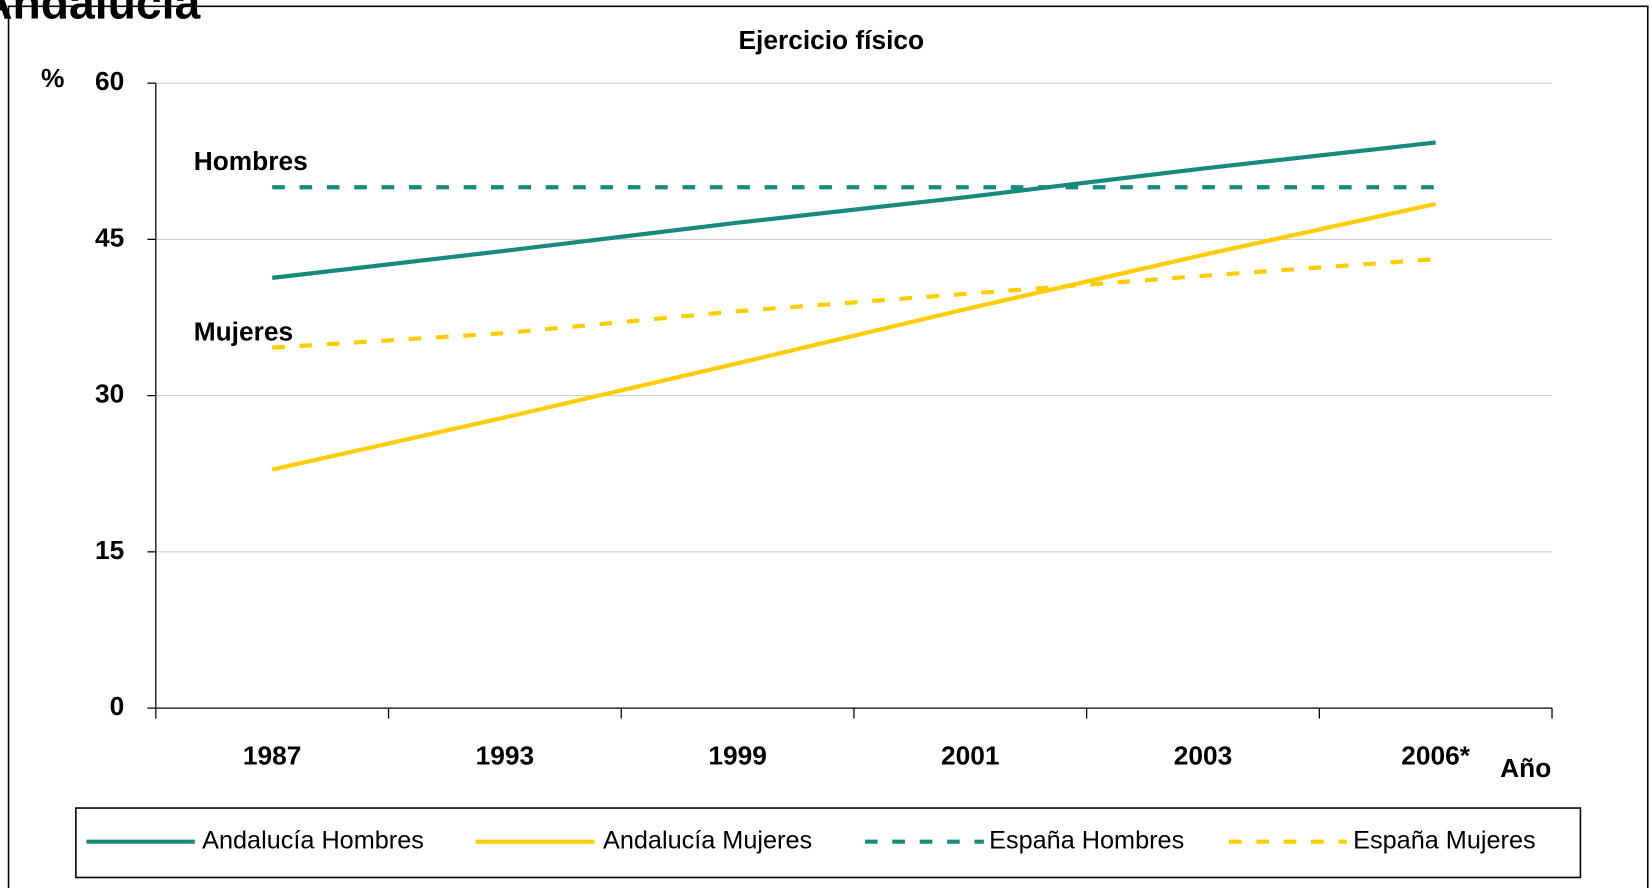 This screenshot has height=888, width=1650. I want to click on x-tick-label: 1999, so click(737, 755).